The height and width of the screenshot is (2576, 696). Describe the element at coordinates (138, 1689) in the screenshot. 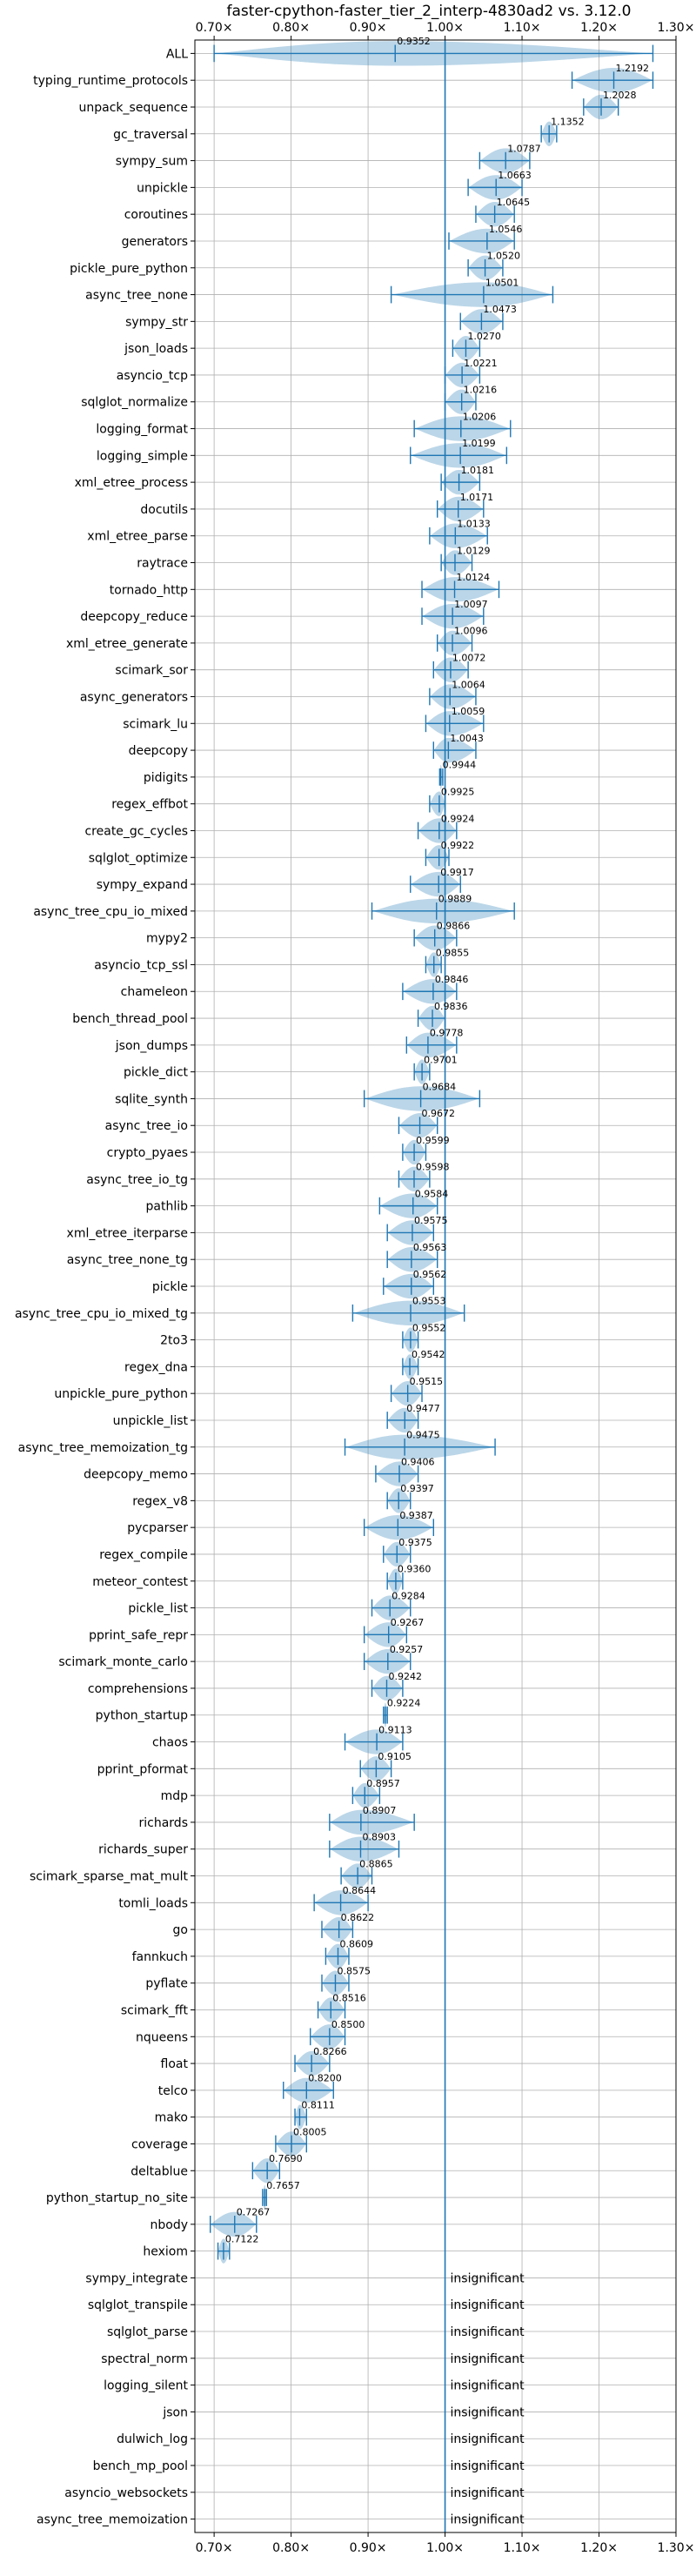

I see `benchmark-label: comprehensions` at that location.